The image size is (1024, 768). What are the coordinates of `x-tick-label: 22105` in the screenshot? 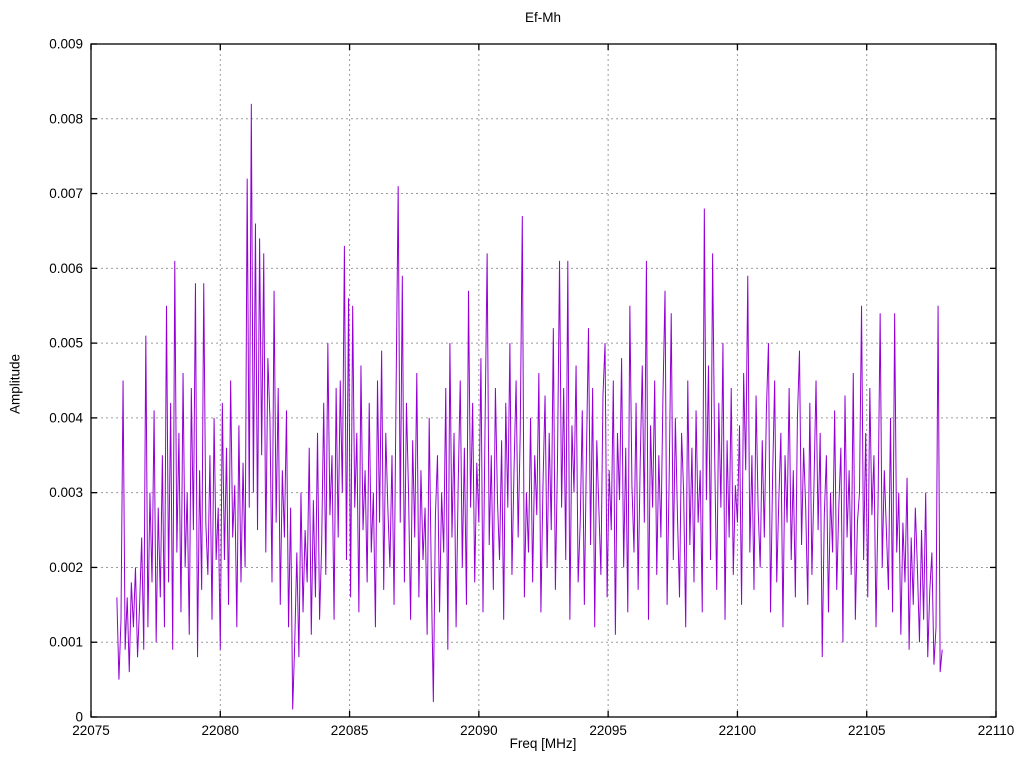 It's located at (867, 730).